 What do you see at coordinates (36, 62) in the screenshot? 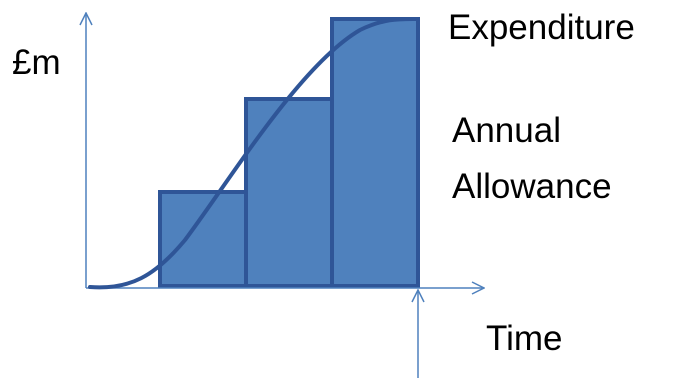
I see `y-axis-label: £m` at bounding box center [36, 62].